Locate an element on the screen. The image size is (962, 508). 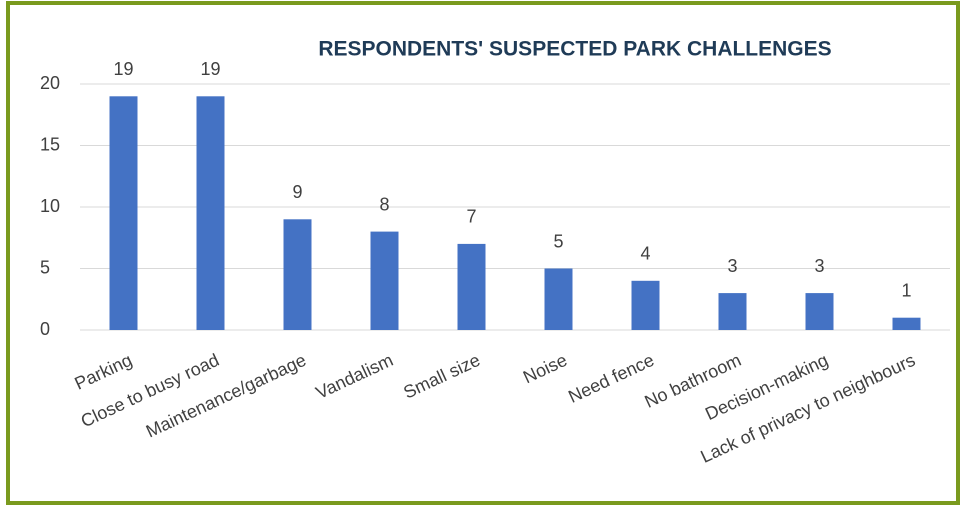
y-tick-label: 0 is located at coordinates (45, 329).